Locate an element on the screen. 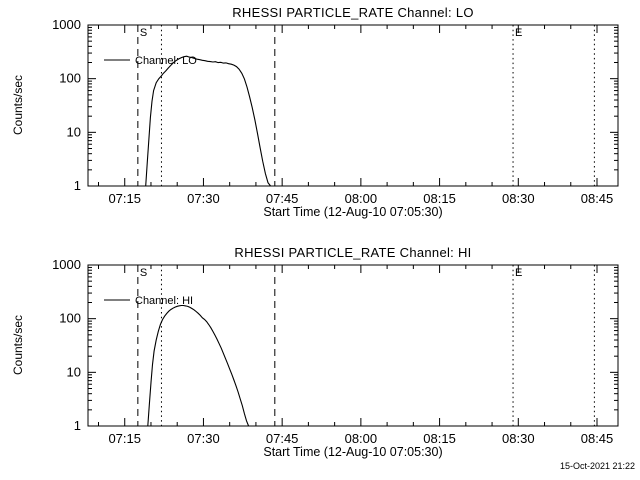 Image resolution: width=640 pixels, height=480 pixels. chart-hi-title: RHESSI PARTICLE_RATE Channel: HI is located at coordinates (353, 252).